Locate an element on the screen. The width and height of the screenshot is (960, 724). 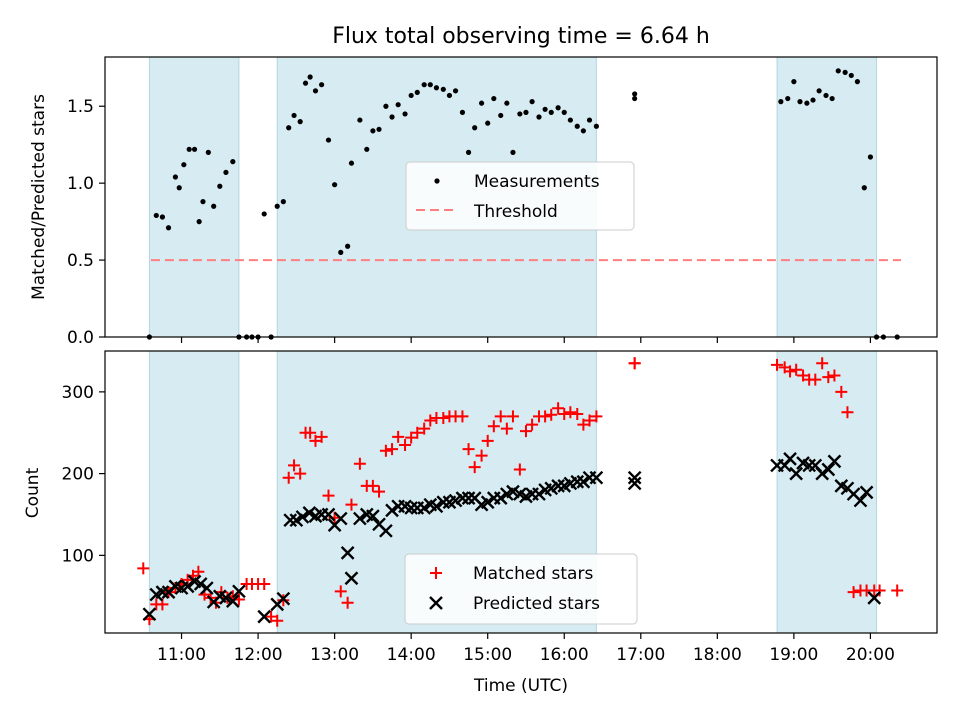
top-legend-box is located at coordinates (520, 196).